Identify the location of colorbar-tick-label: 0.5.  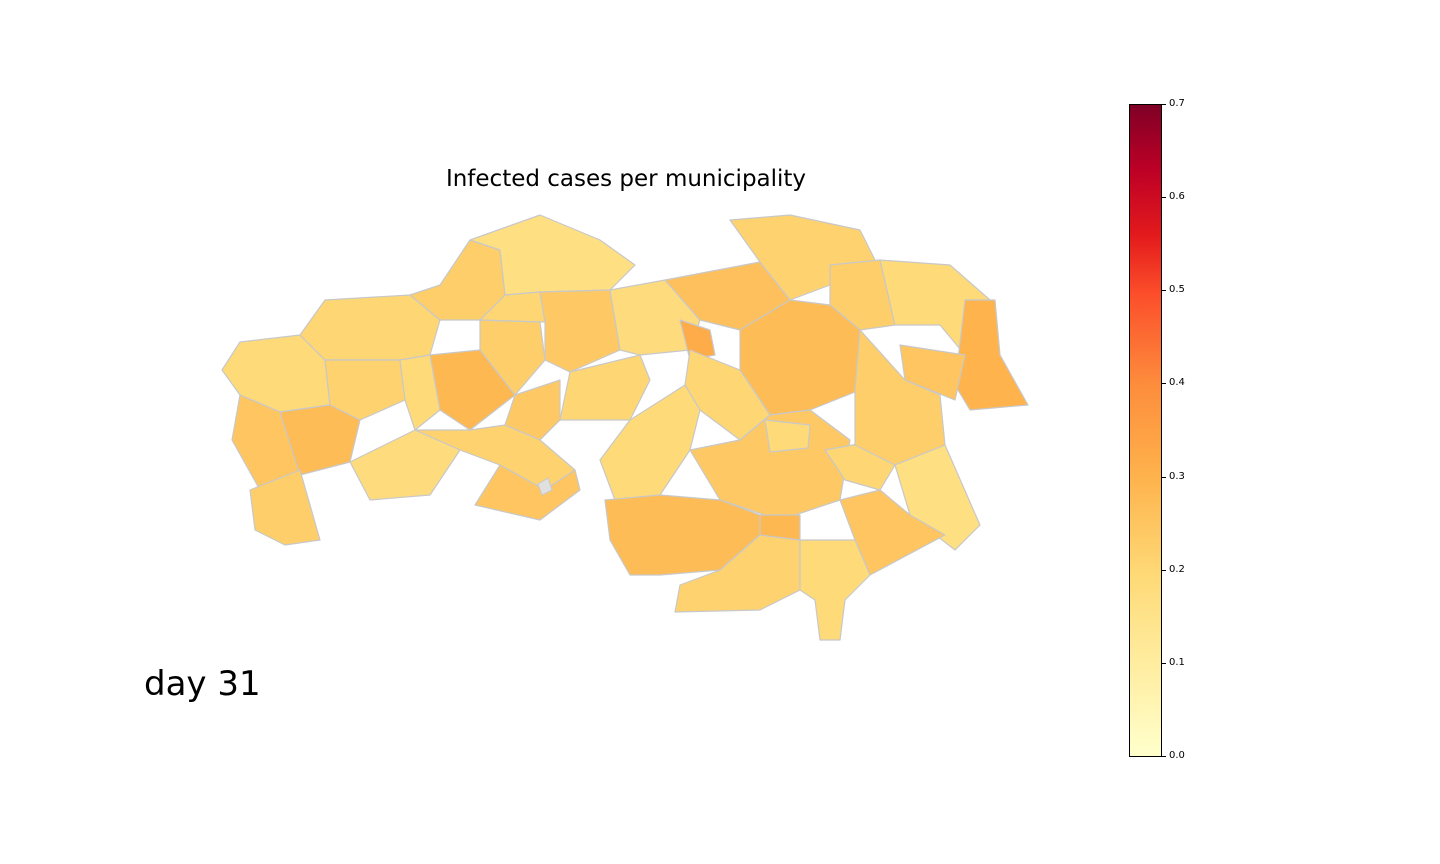
(1177, 290).